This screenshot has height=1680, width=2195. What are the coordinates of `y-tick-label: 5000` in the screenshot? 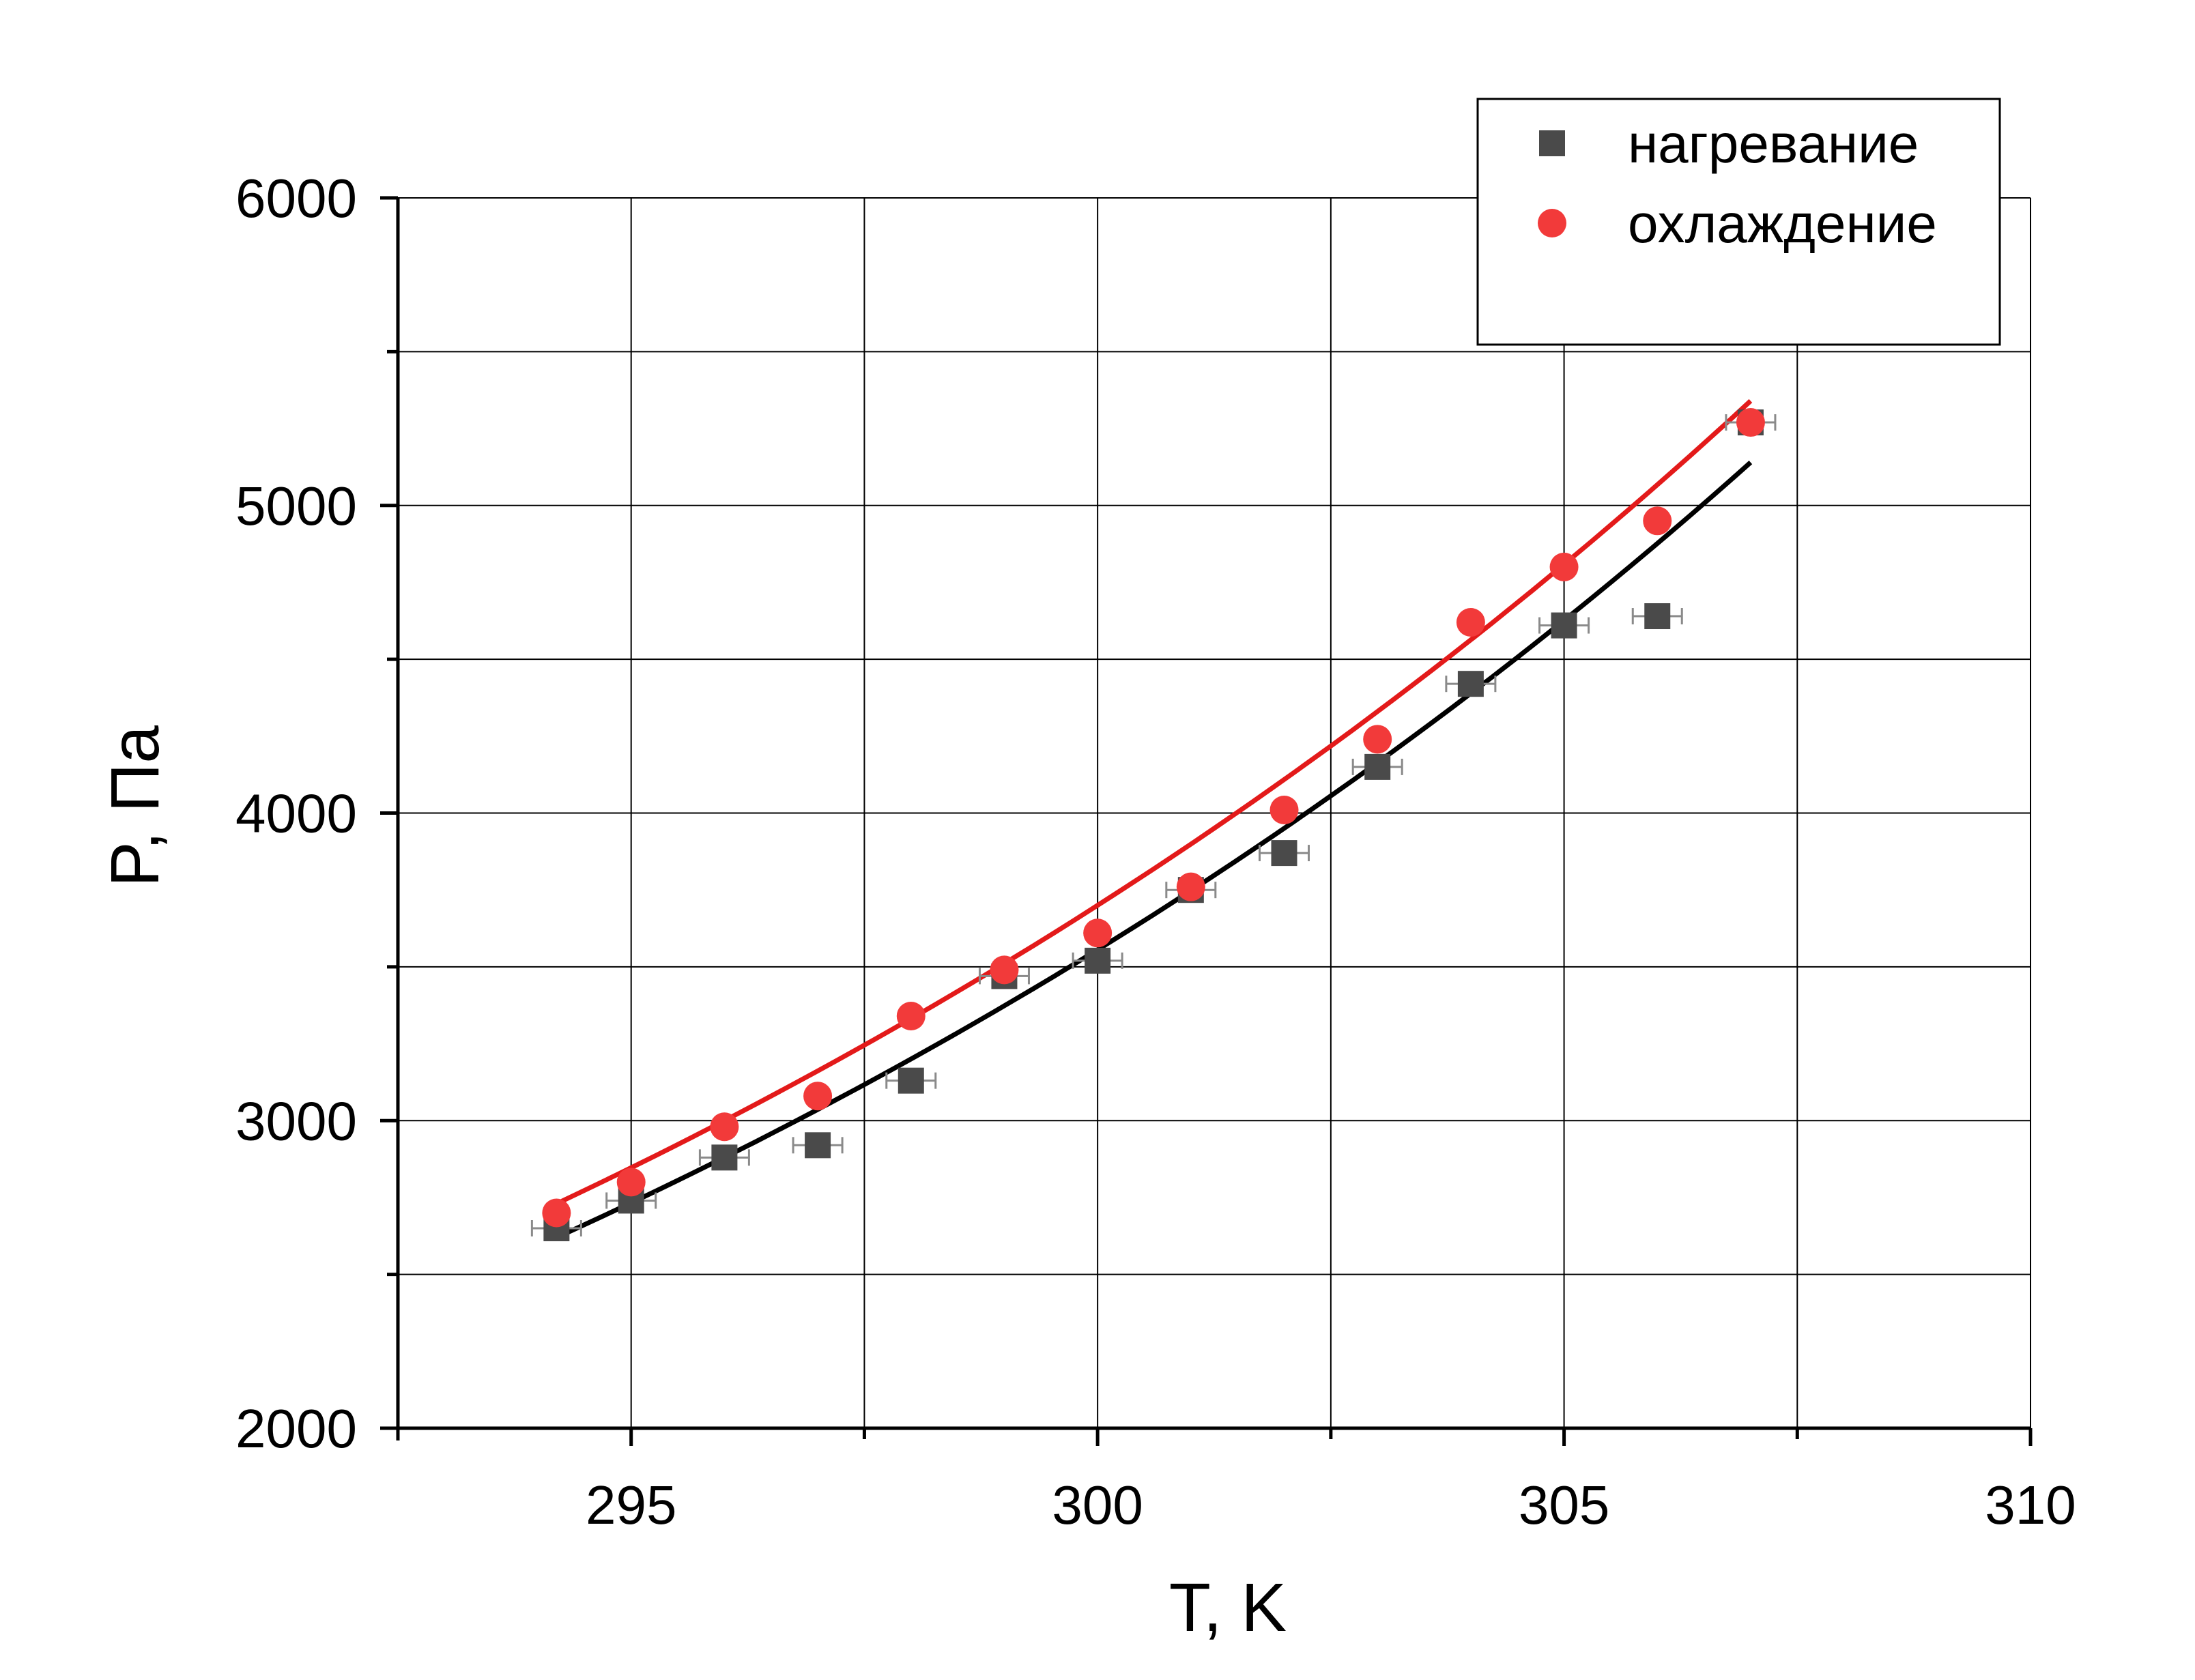 It's located at (296, 506).